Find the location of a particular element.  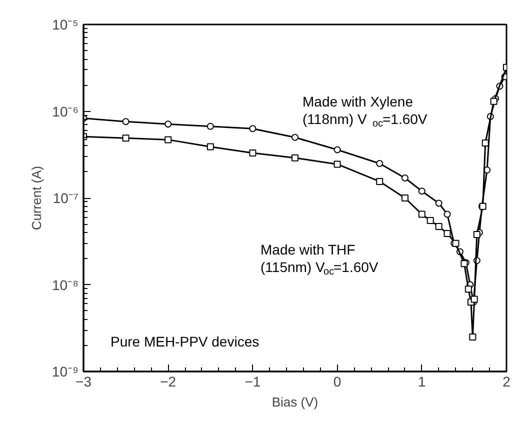

x-tick-label: 0 is located at coordinates (337, 382).